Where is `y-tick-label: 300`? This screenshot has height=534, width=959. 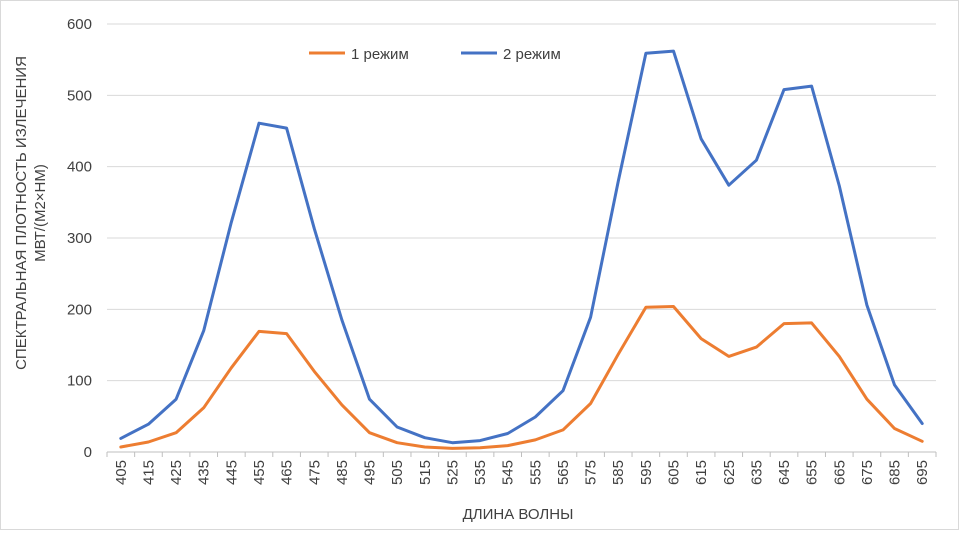 y-tick-label: 300 is located at coordinates (79, 238).